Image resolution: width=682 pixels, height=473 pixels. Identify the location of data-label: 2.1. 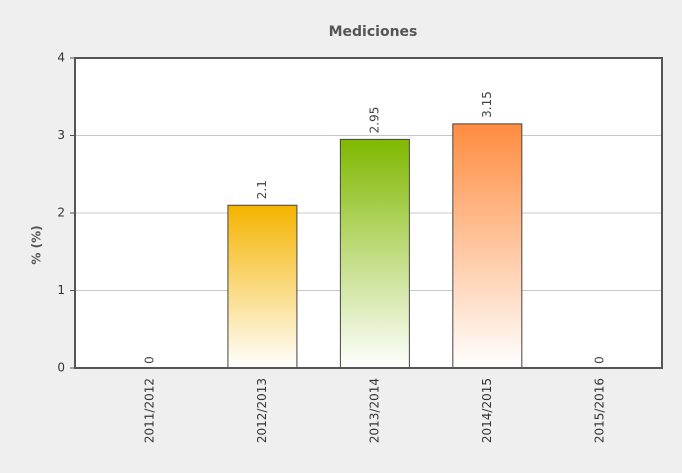
(262, 189).